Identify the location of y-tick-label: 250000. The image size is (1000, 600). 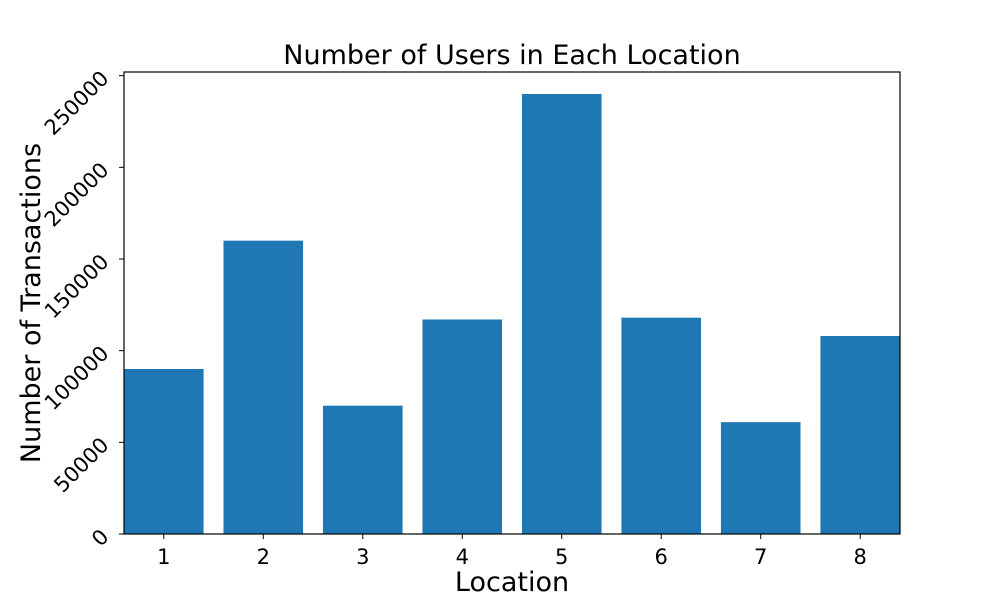
(77, 103).